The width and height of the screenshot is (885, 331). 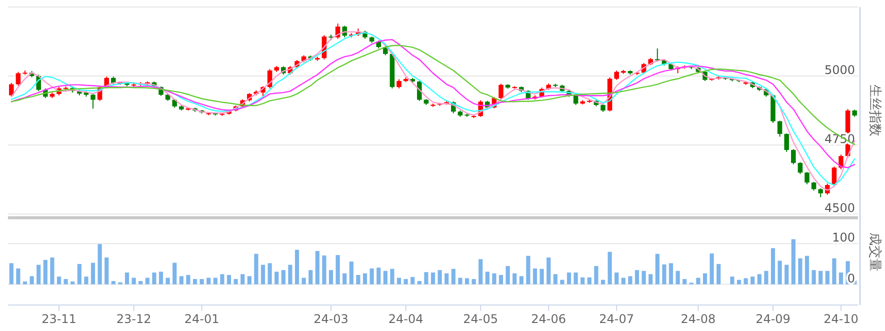 I want to click on y-tick-label: 100, so click(x=843, y=237).